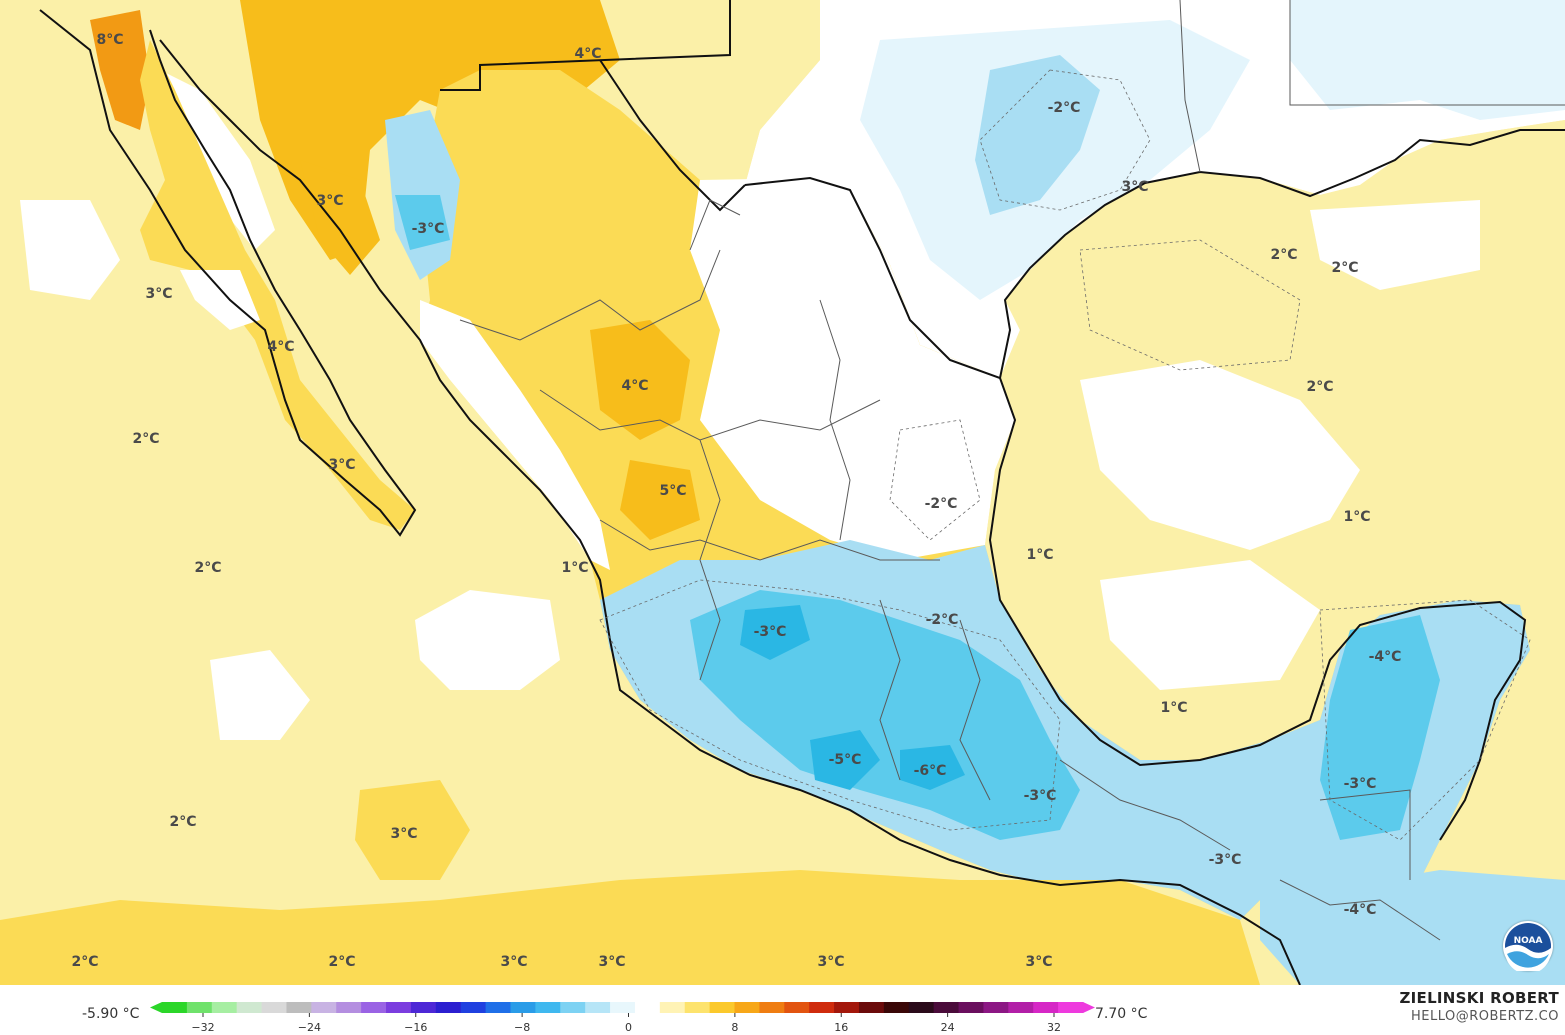  Describe the element at coordinates (277, 285) in the screenshot. I see `baja-peninsula` at that location.